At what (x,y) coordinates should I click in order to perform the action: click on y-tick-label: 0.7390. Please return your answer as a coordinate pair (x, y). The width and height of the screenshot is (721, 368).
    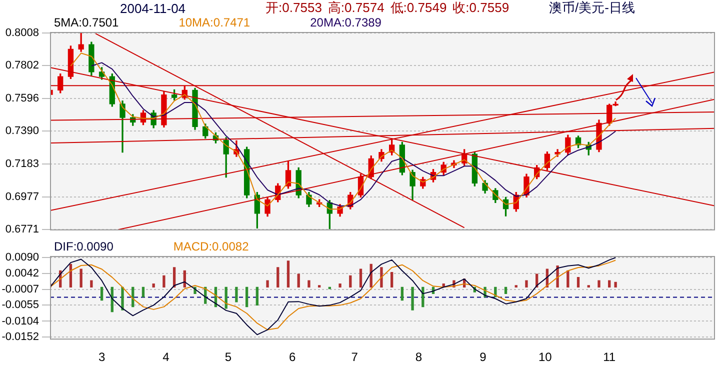
    Looking at the image, I should click on (22, 131).